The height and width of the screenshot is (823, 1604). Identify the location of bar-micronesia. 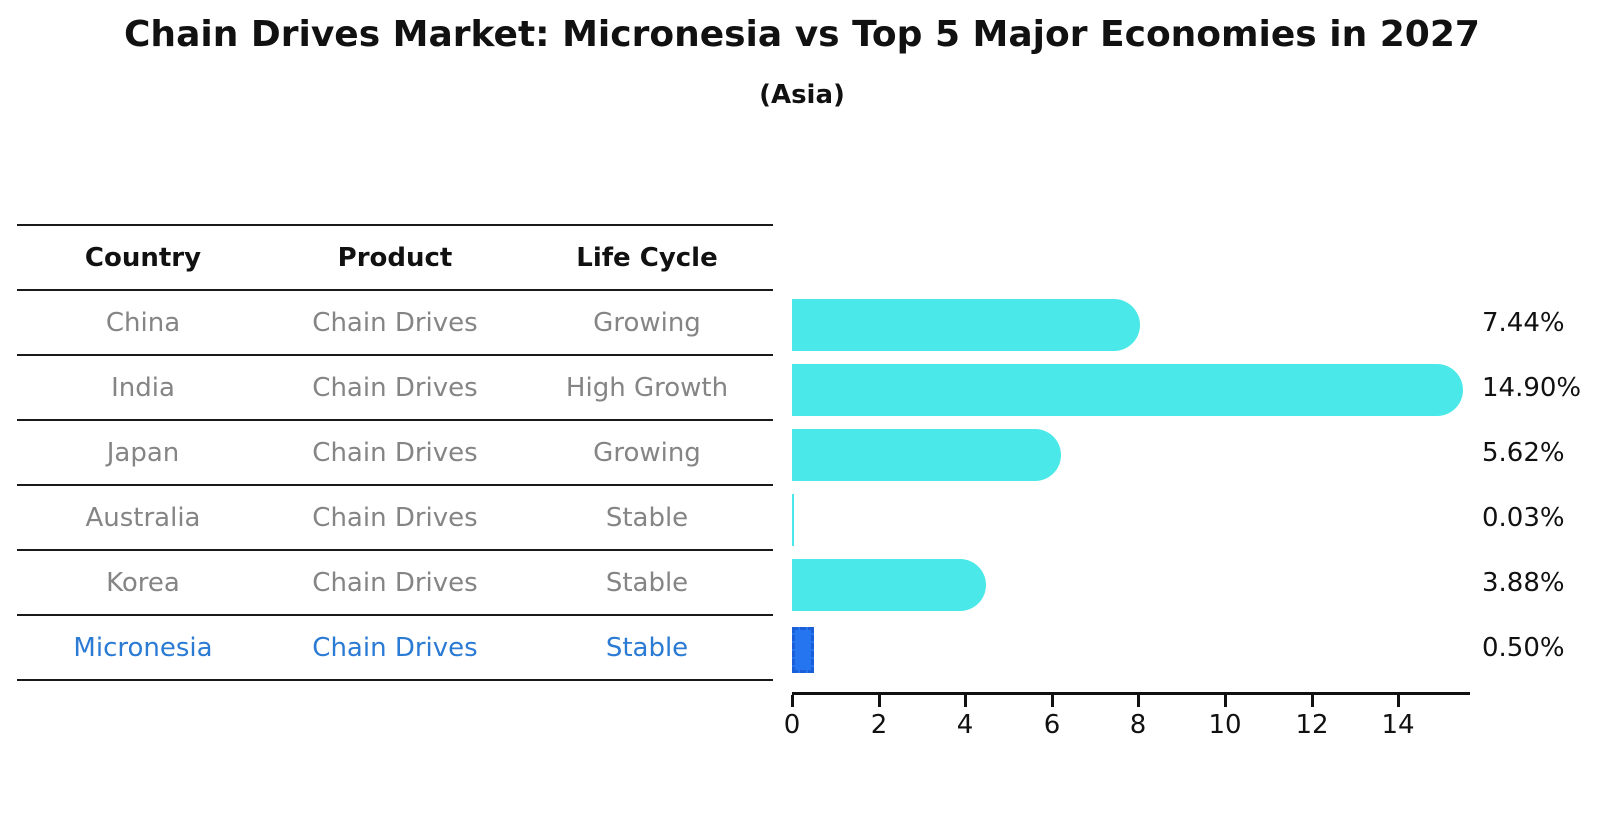
(803, 650).